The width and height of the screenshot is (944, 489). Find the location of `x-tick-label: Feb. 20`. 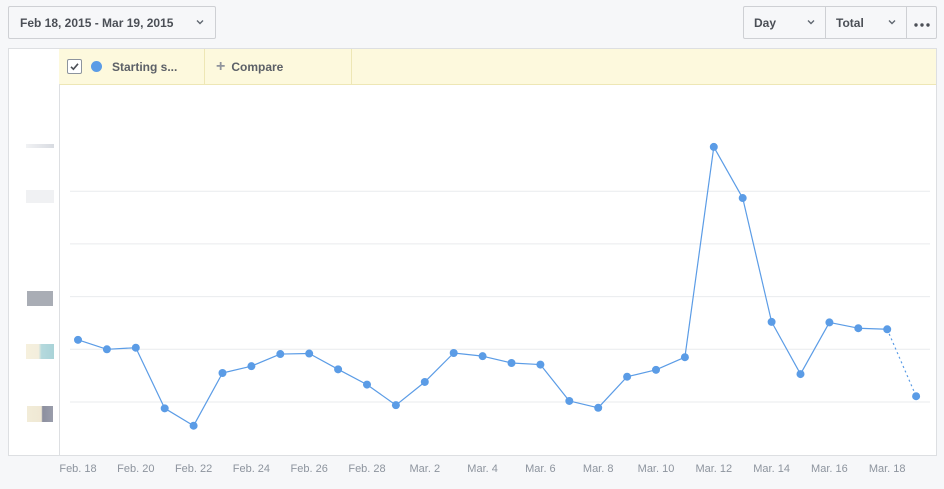

x-tick-label: Feb. 20 is located at coordinates (135, 469).